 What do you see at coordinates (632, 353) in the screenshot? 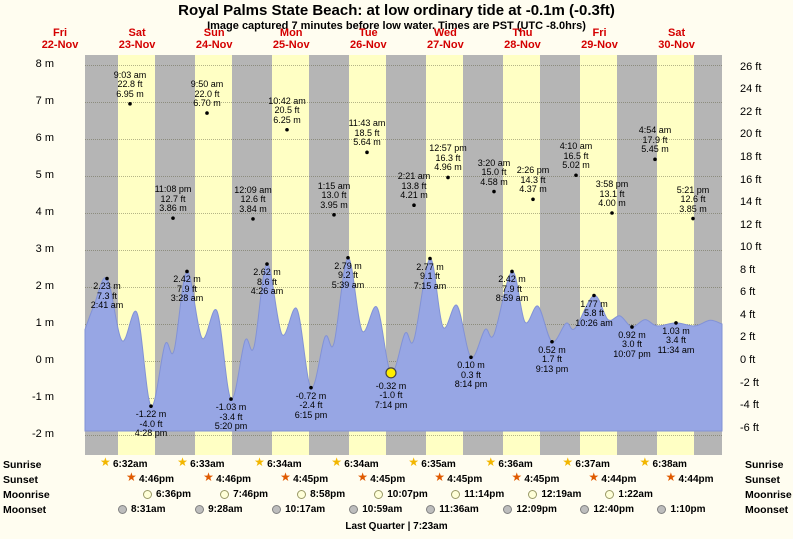
I see `low-tide-annotation-line: 10:07 pm` at bounding box center [632, 353].